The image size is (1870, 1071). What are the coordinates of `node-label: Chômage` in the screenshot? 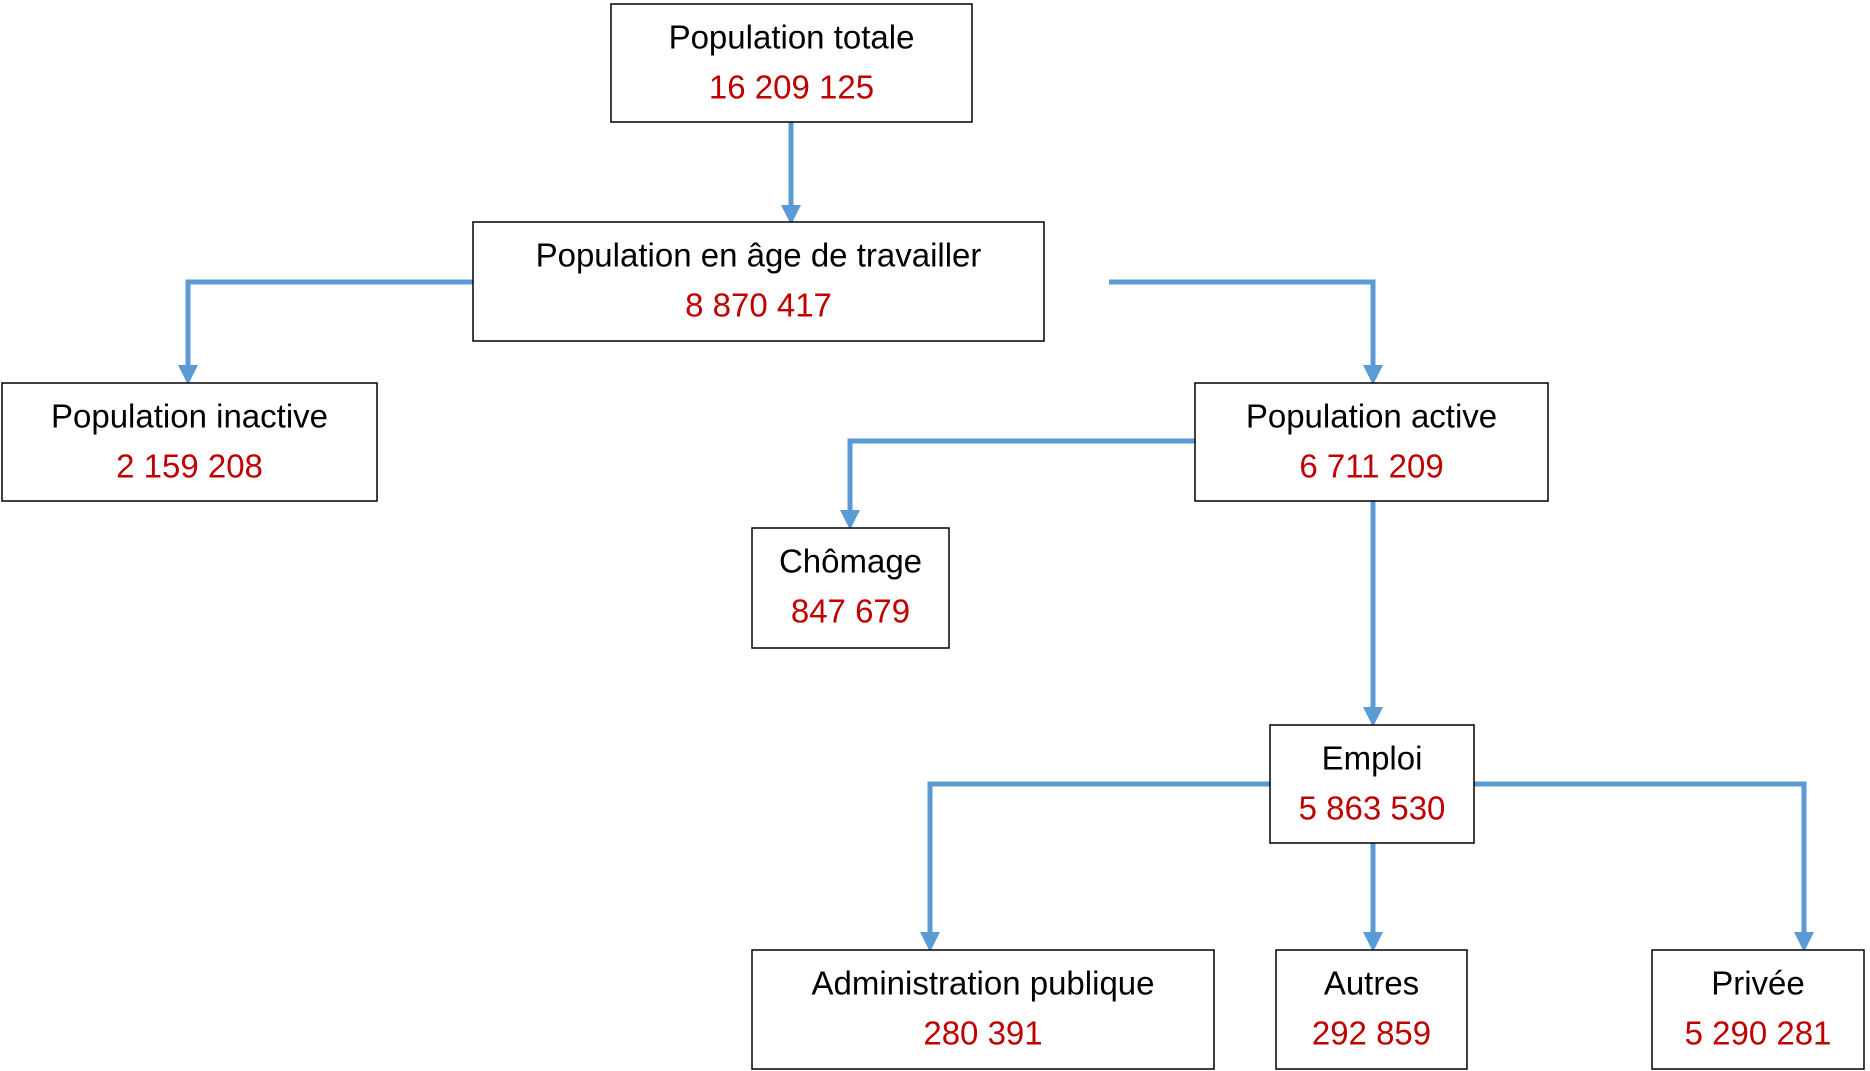 It's located at (850, 561).